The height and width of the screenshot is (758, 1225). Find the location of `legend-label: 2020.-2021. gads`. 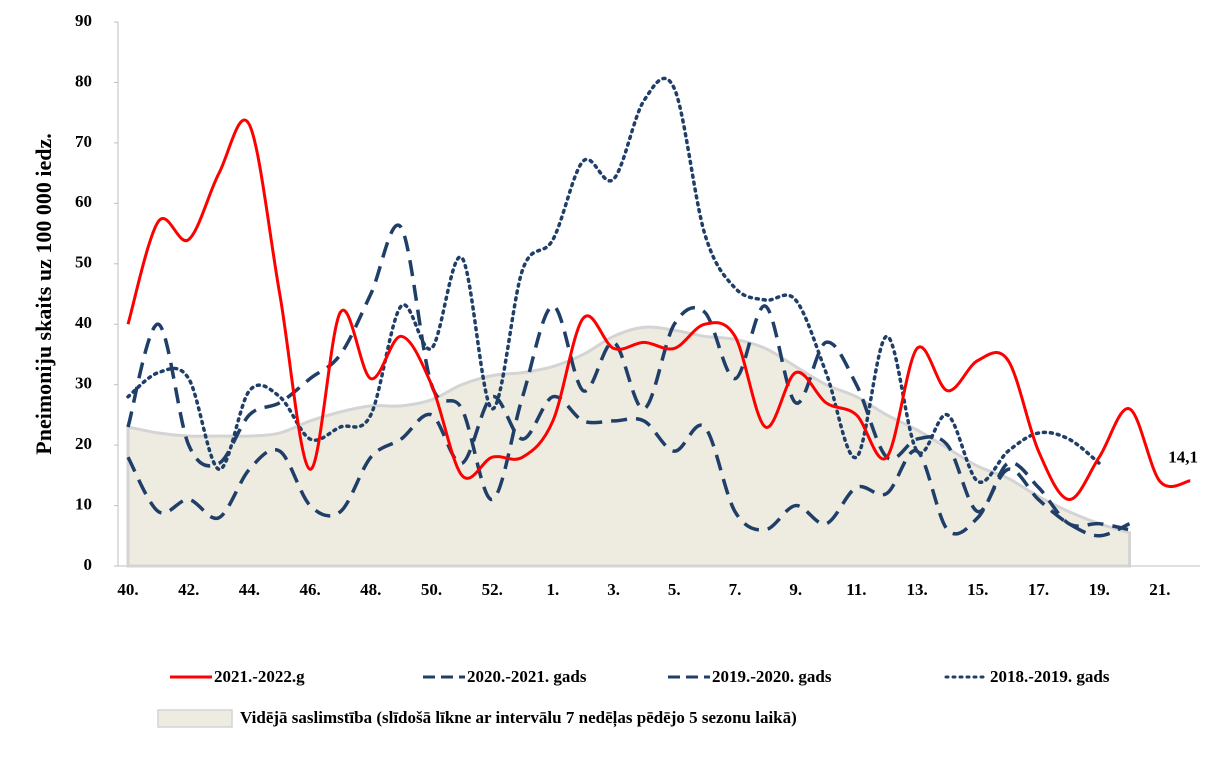

legend-label: 2020.-2021. gads is located at coordinates (527, 676).